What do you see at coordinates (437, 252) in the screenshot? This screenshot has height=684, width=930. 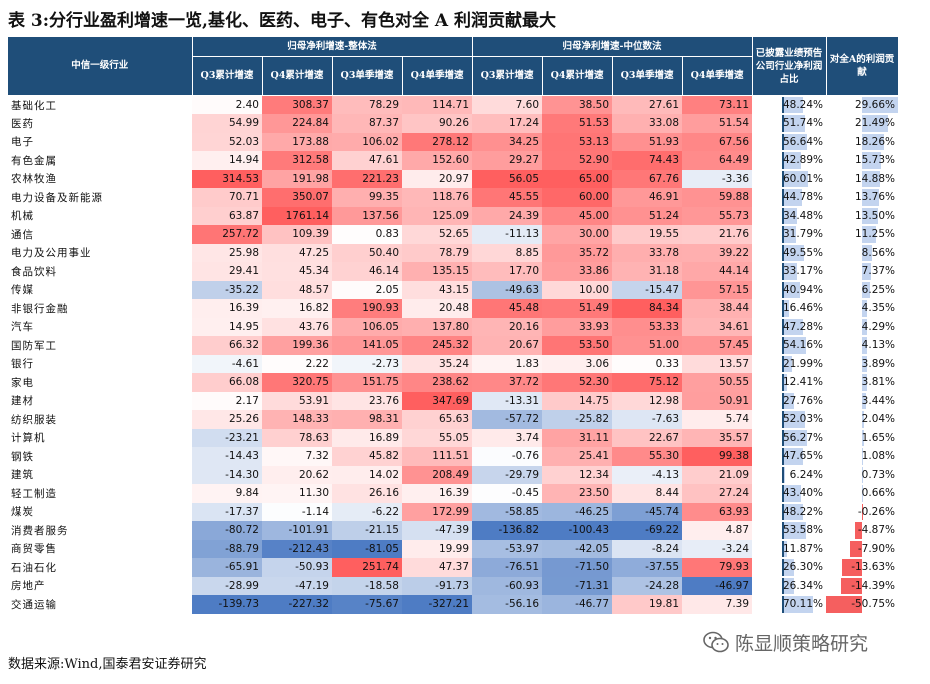 I see `growth-cell: 78.79` at bounding box center [437, 252].